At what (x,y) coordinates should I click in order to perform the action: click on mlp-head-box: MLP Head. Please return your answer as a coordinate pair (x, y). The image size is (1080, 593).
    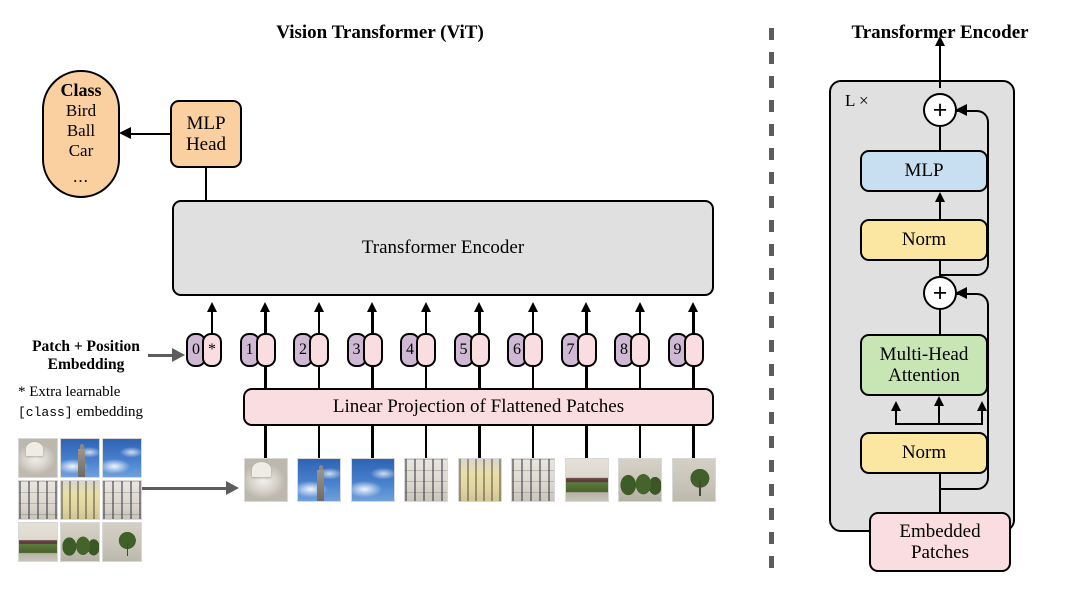
    Looking at the image, I should click on (206, 134).